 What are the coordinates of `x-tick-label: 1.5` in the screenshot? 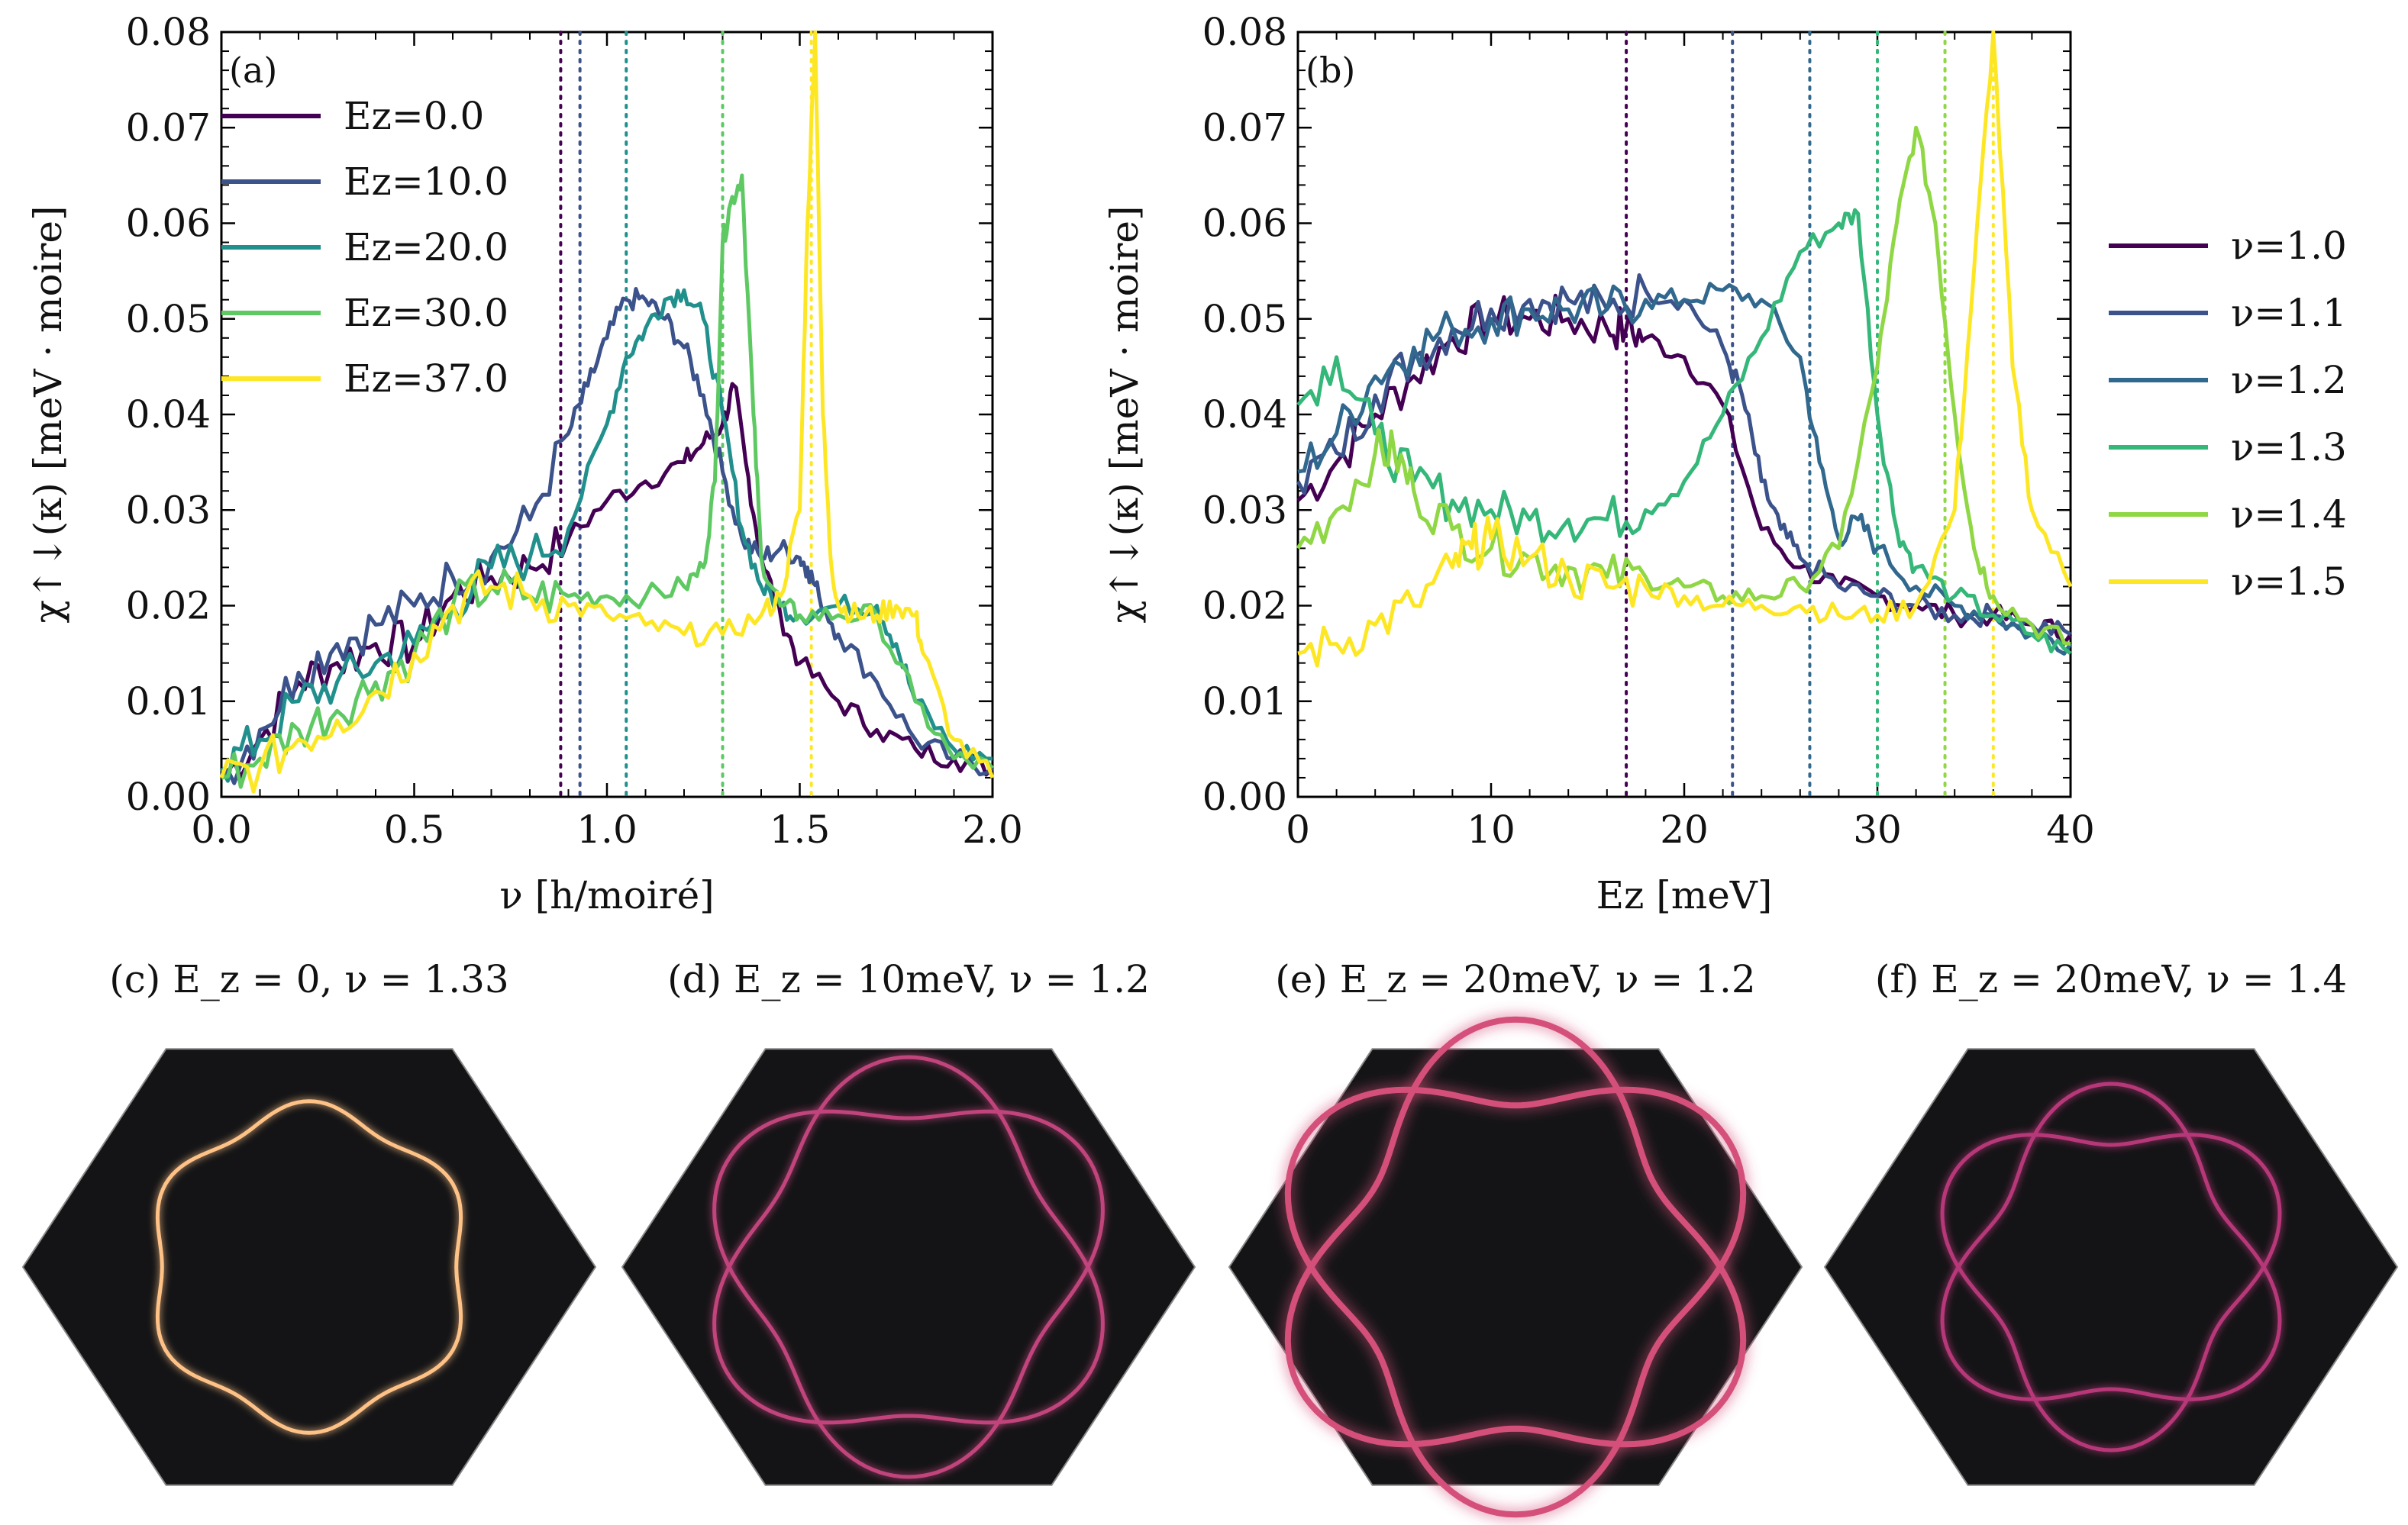 It's located at (800, 830).